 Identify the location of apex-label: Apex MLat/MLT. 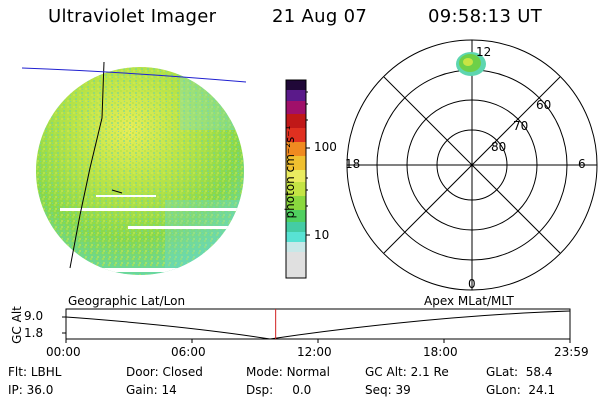
(469, 301).